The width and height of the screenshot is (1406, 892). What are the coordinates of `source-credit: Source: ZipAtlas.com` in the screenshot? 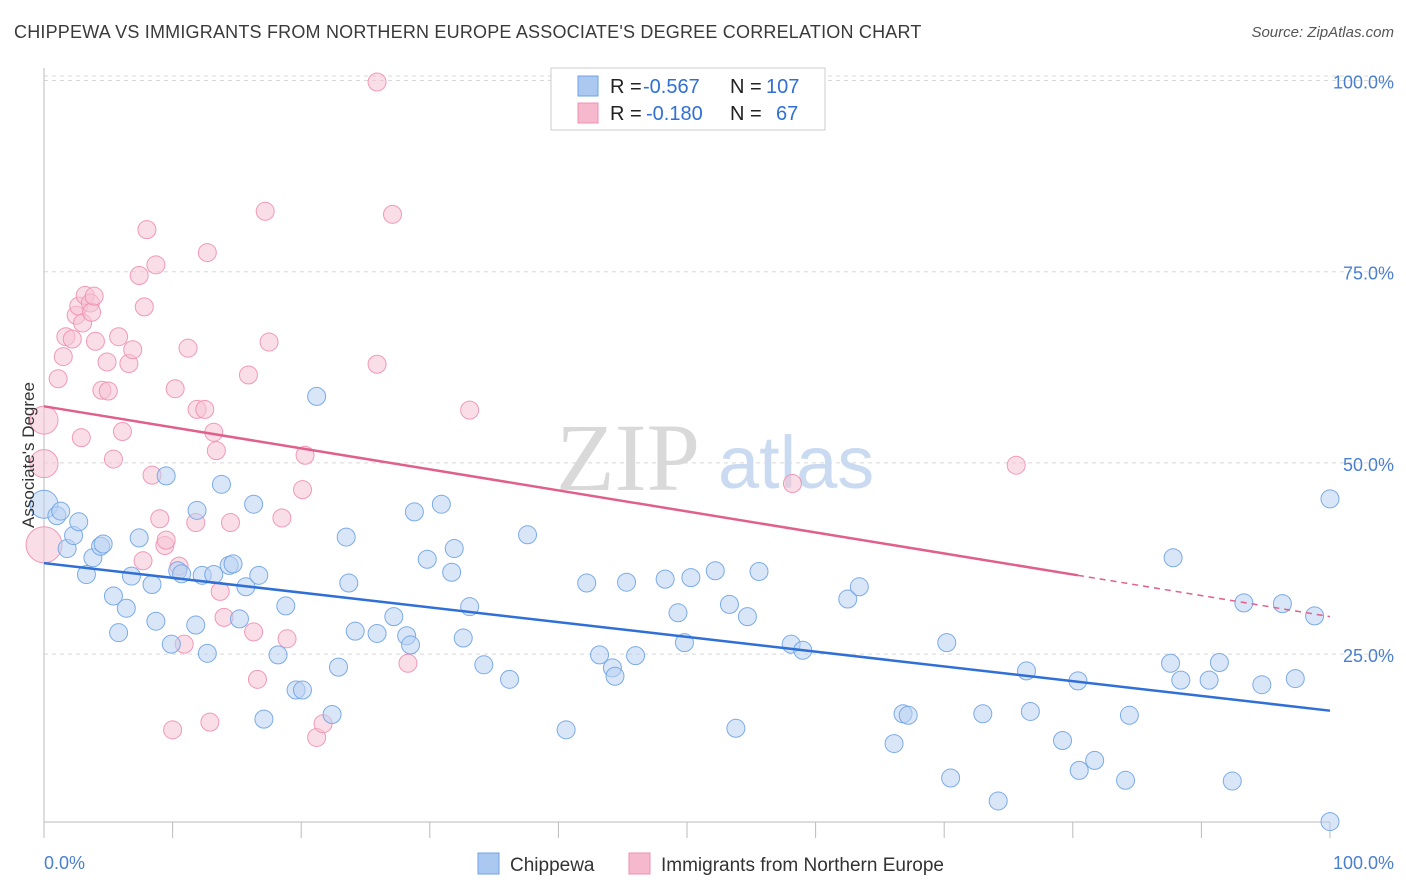 It's located at (1322, 32).